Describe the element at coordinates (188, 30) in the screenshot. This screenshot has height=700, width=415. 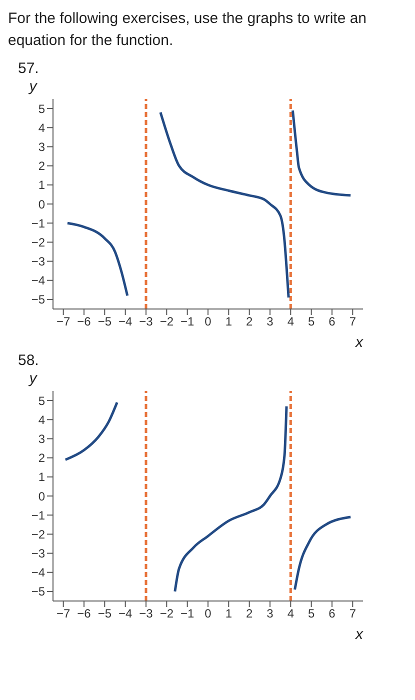
I see `text: For the following exercises, use the graphs to write an equation for the function.` at that location.